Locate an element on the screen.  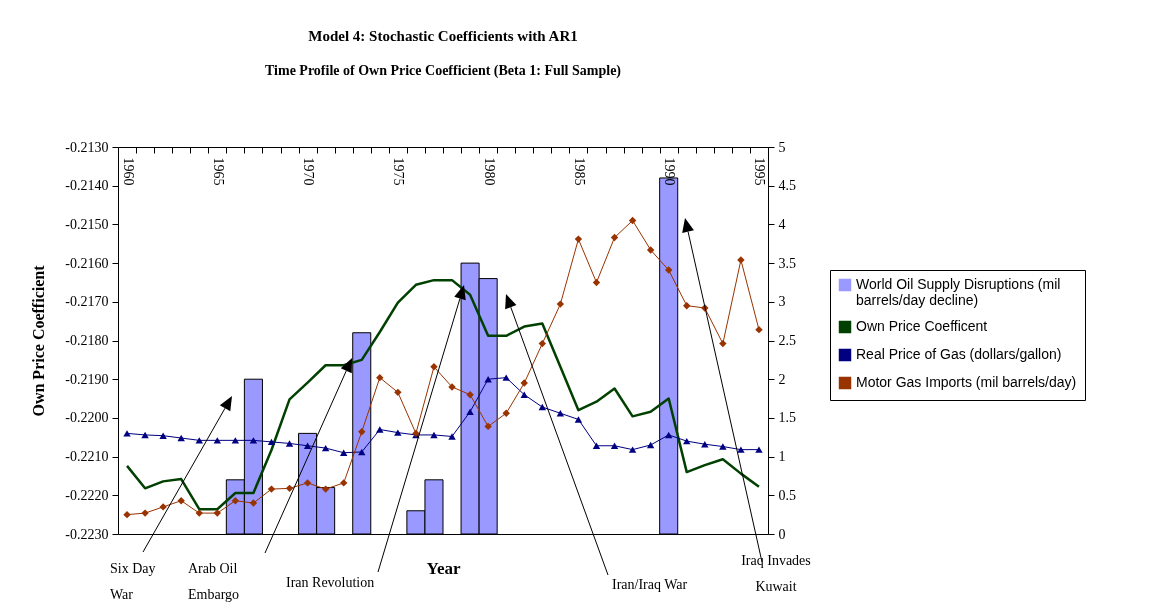
text: Iran/Iraq War is located at coordinates (650, 585).